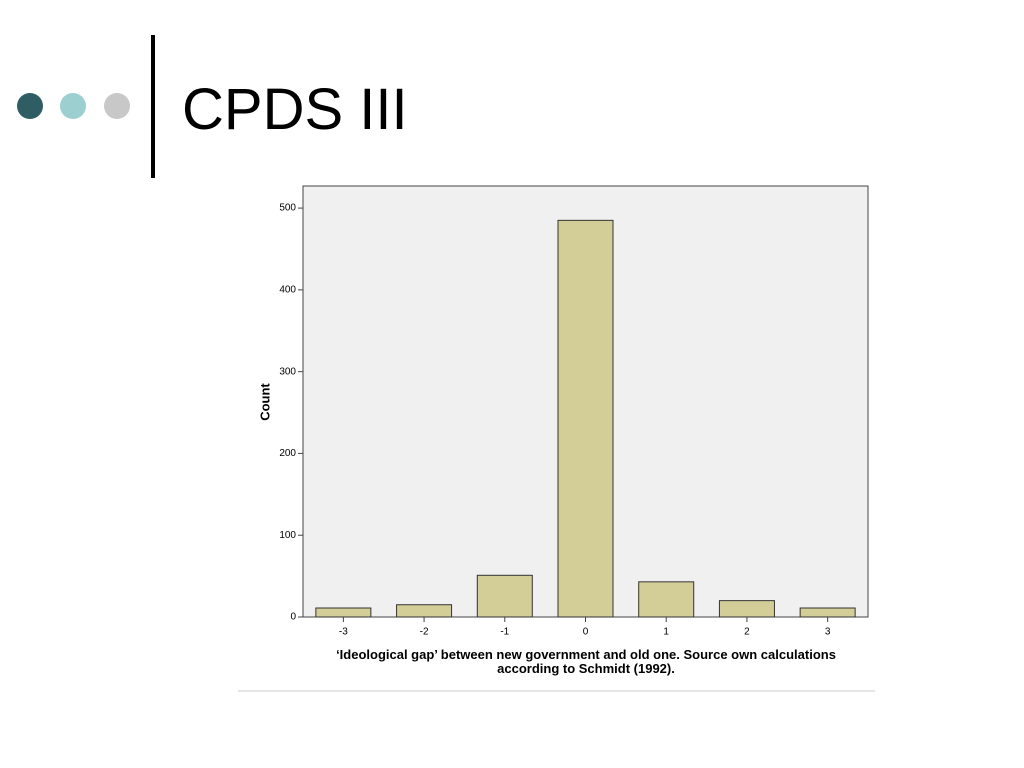 This screenshot has height=768, width=1024. What do you see at coordinates (666, 632) in the screenshot?
I see `x-tick-label: 1` at bounding box center [666, 632].